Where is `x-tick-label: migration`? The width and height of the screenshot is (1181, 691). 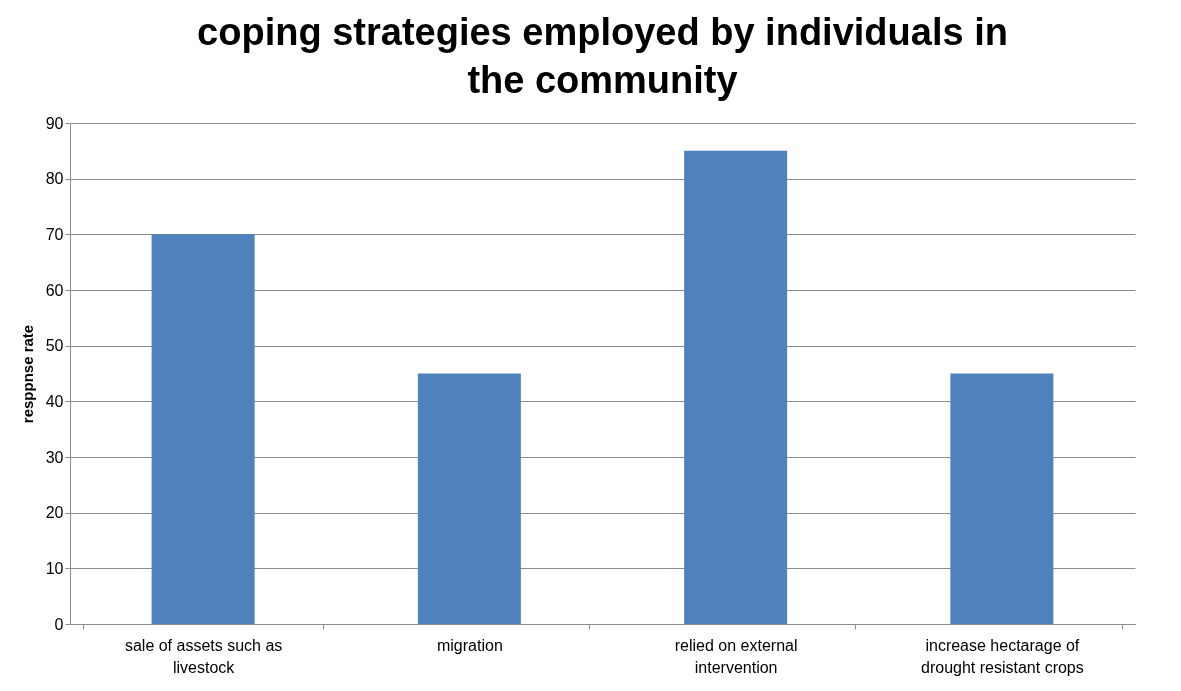 x-tick-label: migration is located at coordinates (469, 645).